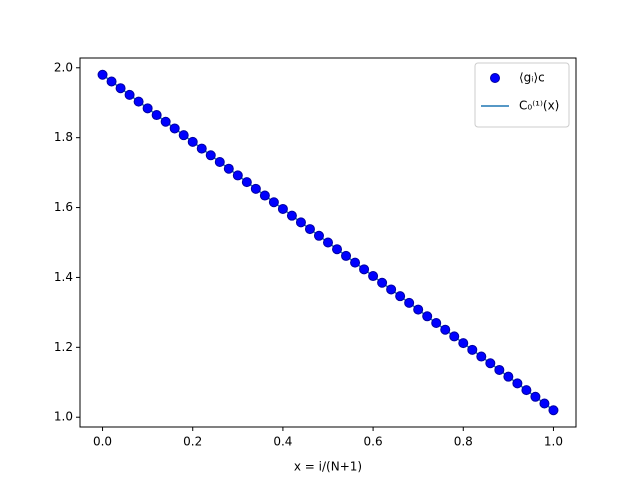  I want to click on y-tick-label: 1.8, so click(63, 137).